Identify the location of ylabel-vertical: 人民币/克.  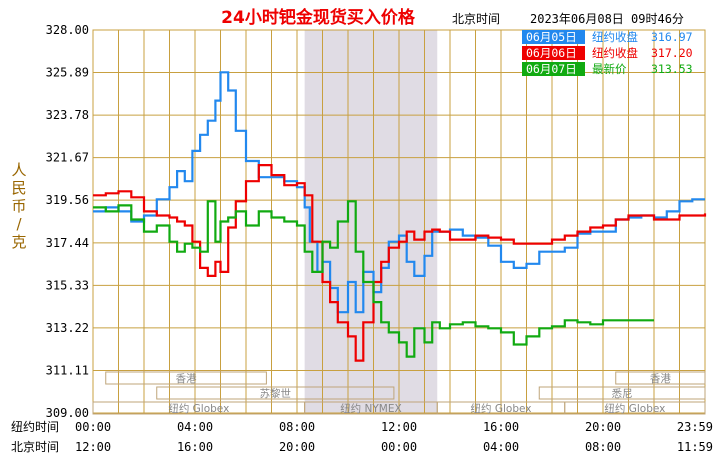
(18, 206).